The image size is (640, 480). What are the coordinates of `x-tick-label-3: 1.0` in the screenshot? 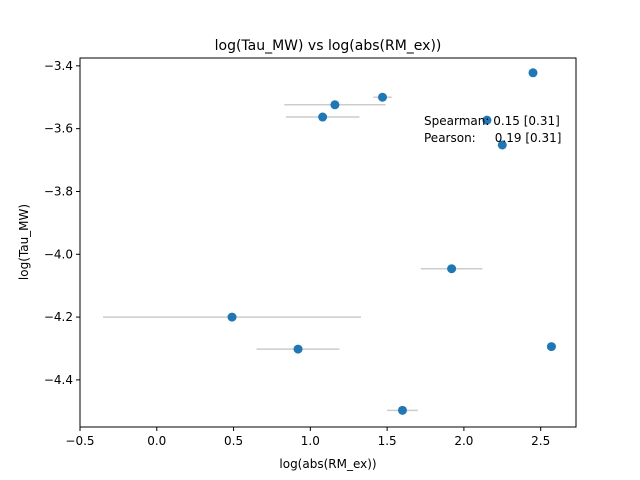 It's located at (310, 441).